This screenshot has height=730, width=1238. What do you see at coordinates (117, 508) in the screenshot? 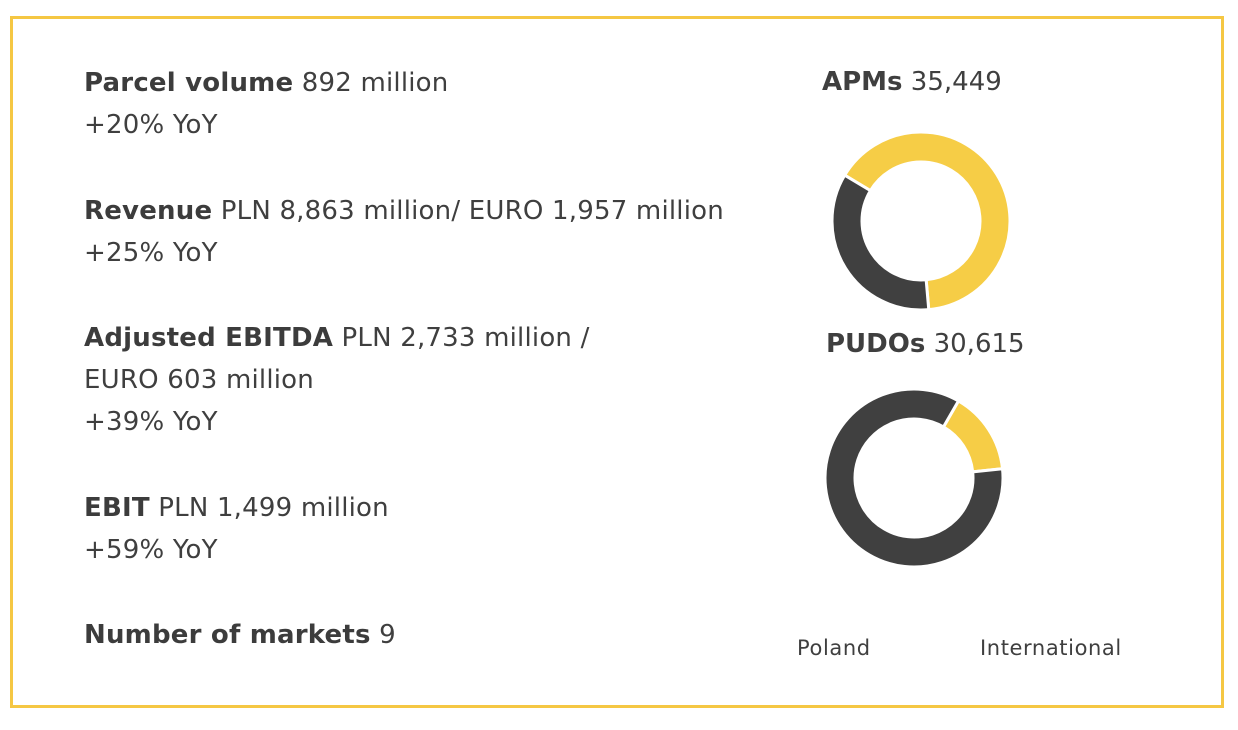
I see `metric-label: EBIT` at bounding box center [117, 508].